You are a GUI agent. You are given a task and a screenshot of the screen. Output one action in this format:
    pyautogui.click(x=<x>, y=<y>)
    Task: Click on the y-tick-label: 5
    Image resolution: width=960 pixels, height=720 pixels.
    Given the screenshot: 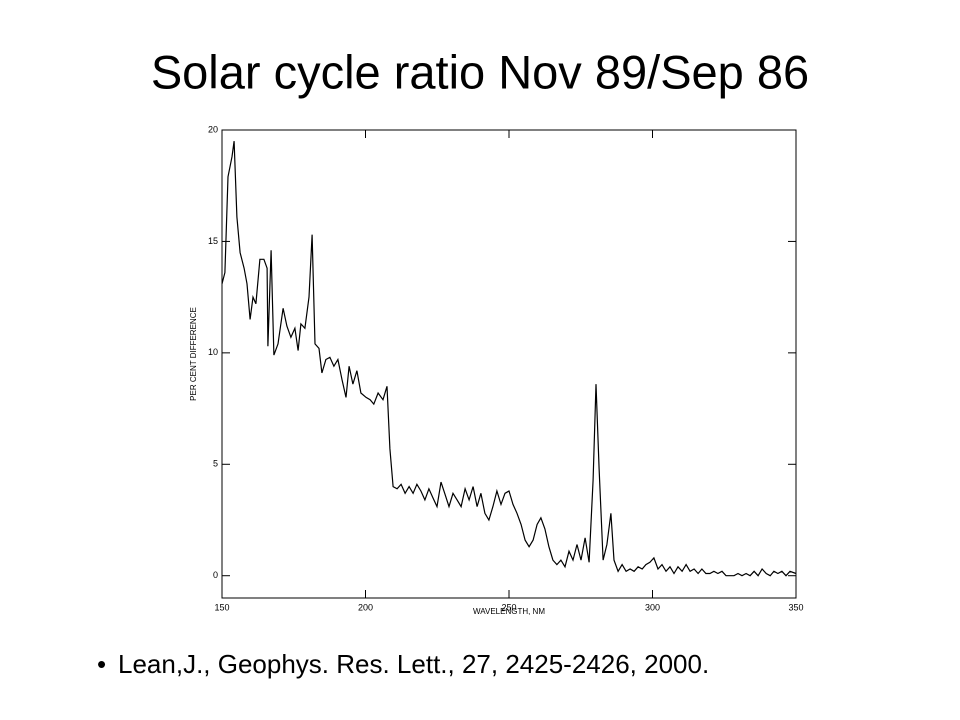 What is the action you would take?
    pyautogui.click(x=215, y=464)
    